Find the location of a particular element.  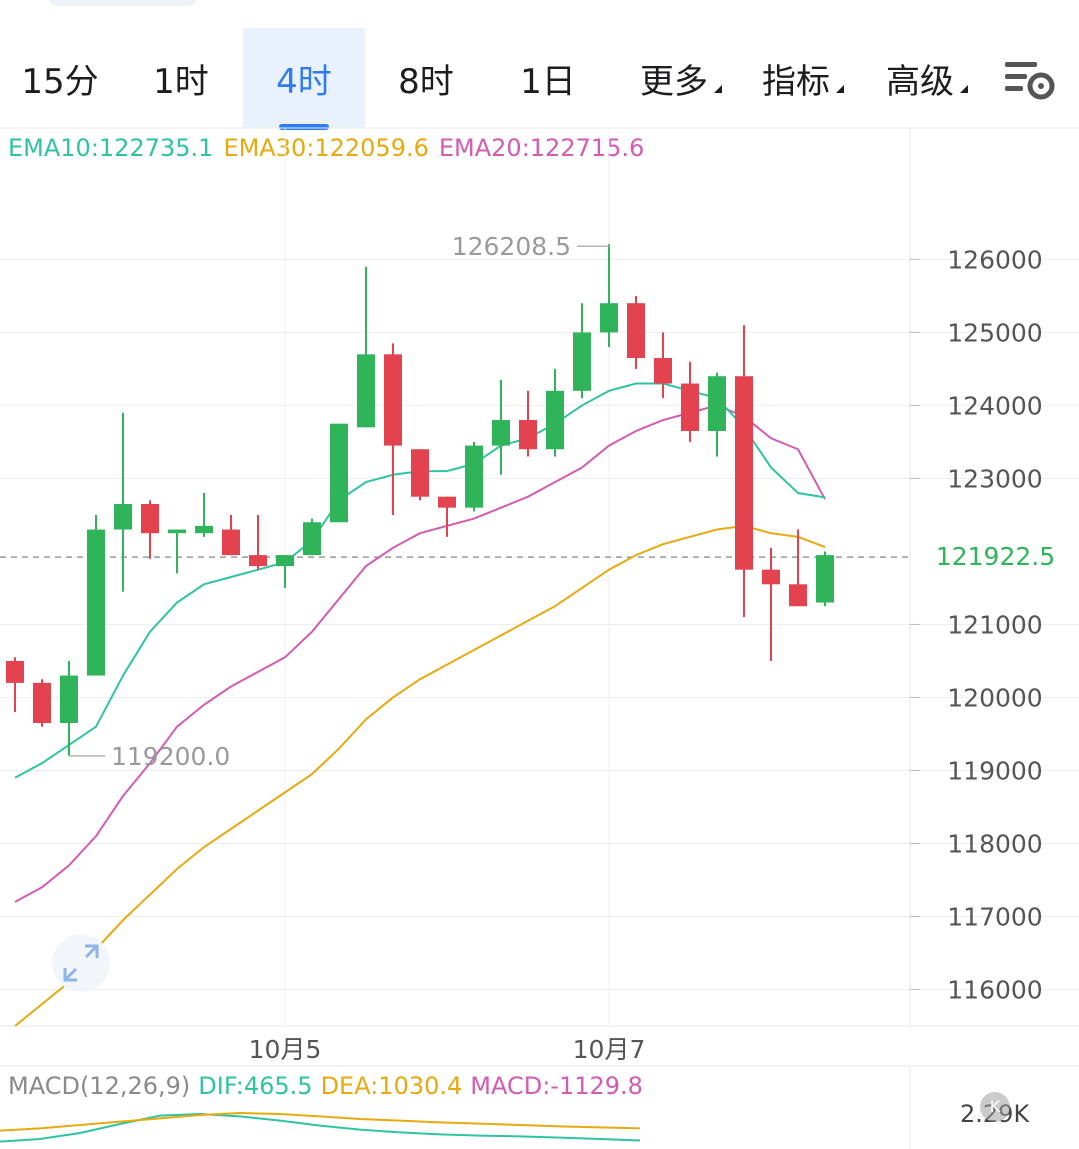

tab-advanced: 高级 is located at coordinates (927, 78).